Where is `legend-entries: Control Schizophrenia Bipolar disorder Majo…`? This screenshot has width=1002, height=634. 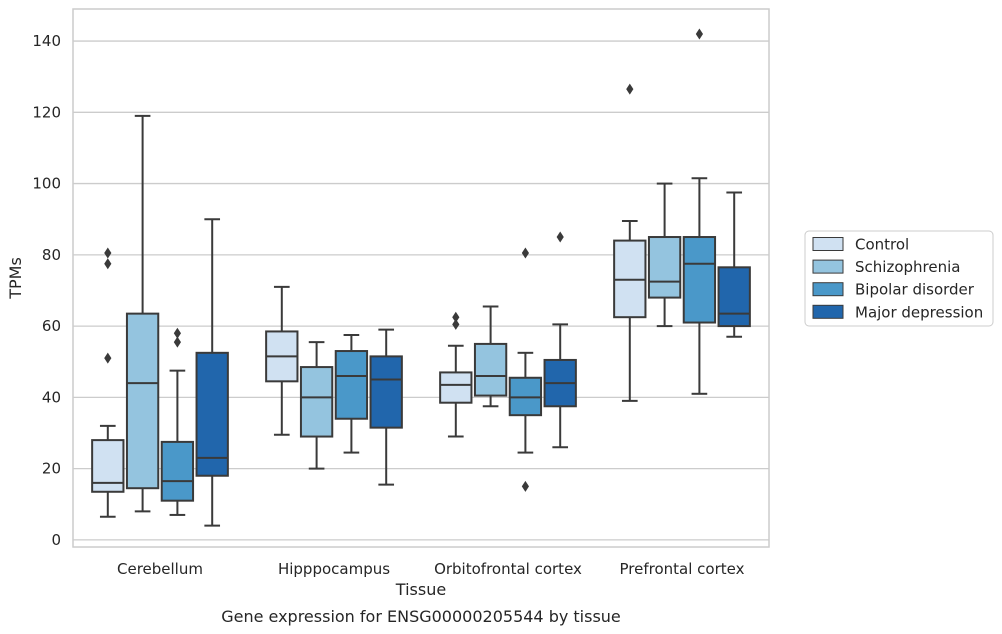
legend-entries: Control Schizophrenia Bipolar disorder Majo… is located at coordinates (897, 278).